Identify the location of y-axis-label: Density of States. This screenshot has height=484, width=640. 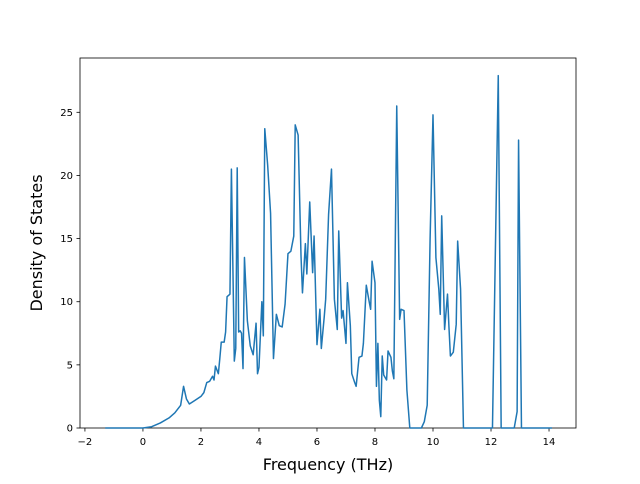
(36, 242).